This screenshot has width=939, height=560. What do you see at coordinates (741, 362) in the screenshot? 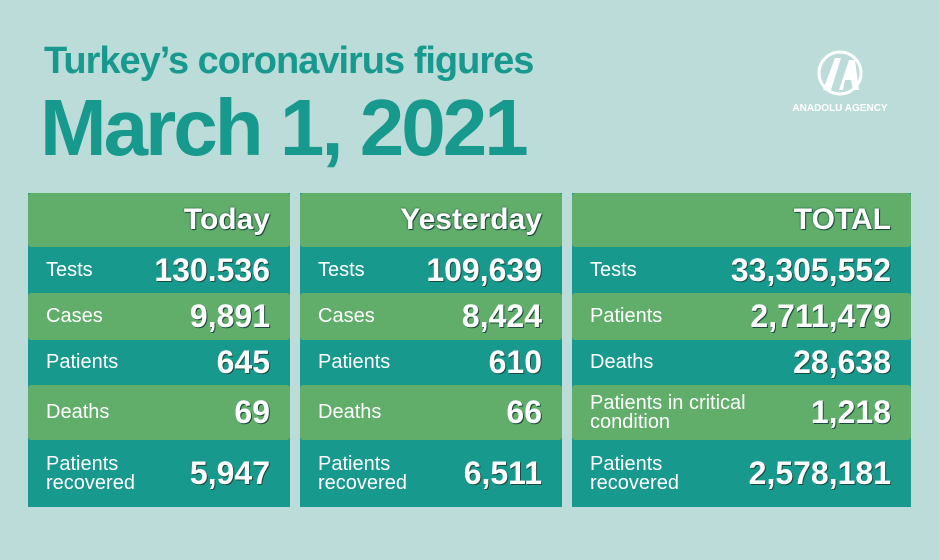
I see `data-row: Deaths 28,638` at bounding box center [741, 362].